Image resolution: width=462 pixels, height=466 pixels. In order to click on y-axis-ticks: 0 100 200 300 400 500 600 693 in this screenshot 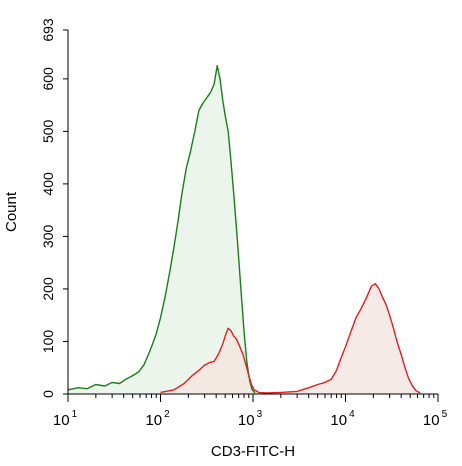, I will do `click(54, 208)`.